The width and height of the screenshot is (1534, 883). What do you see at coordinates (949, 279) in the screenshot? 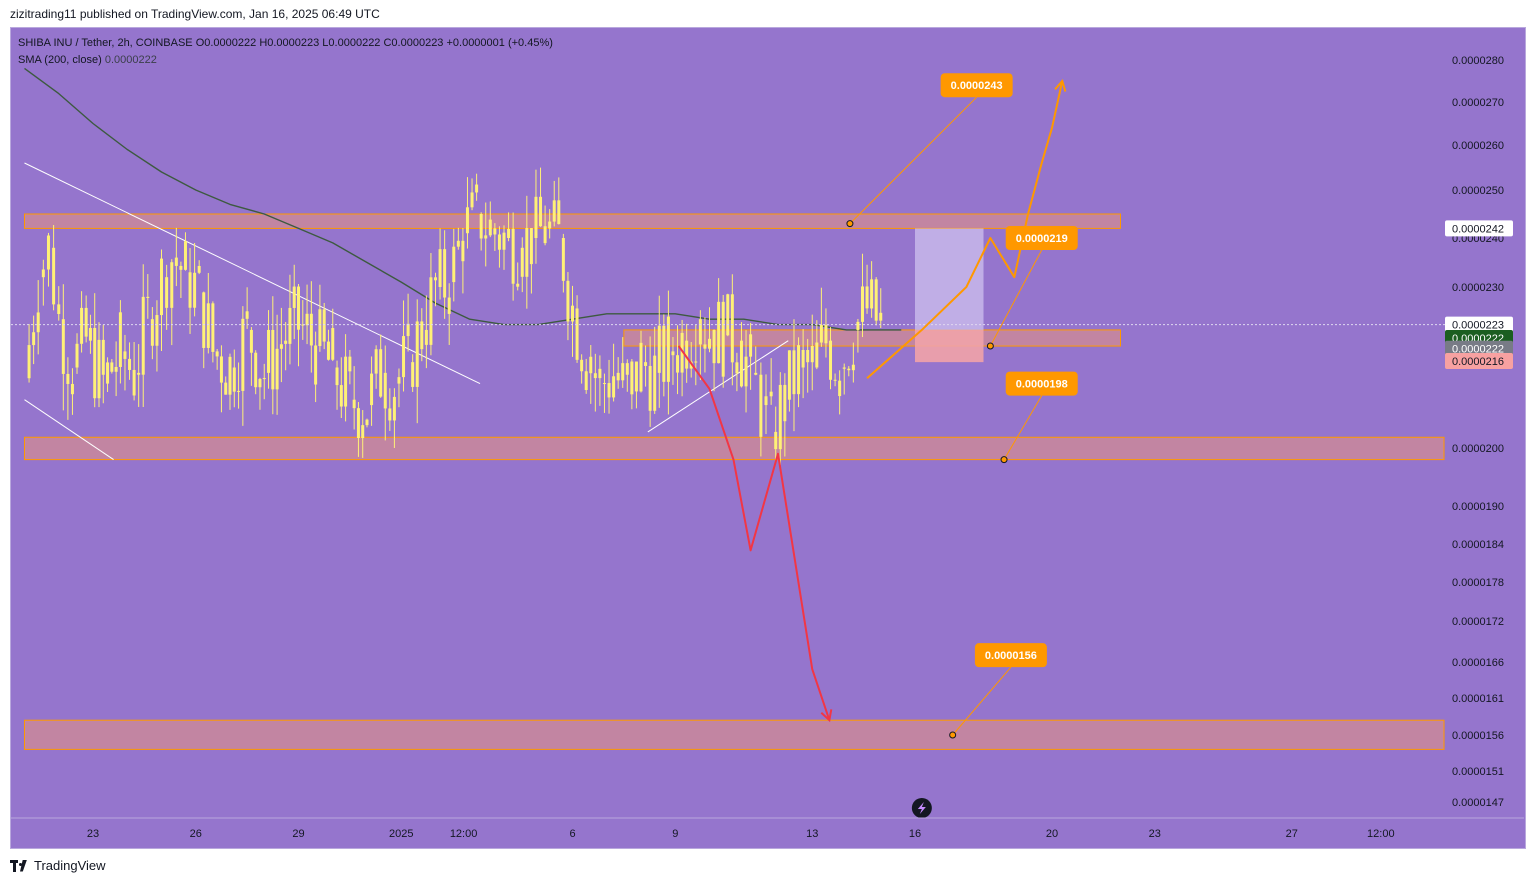
I see `position-profit-zone` at bounding box center [949, 279].